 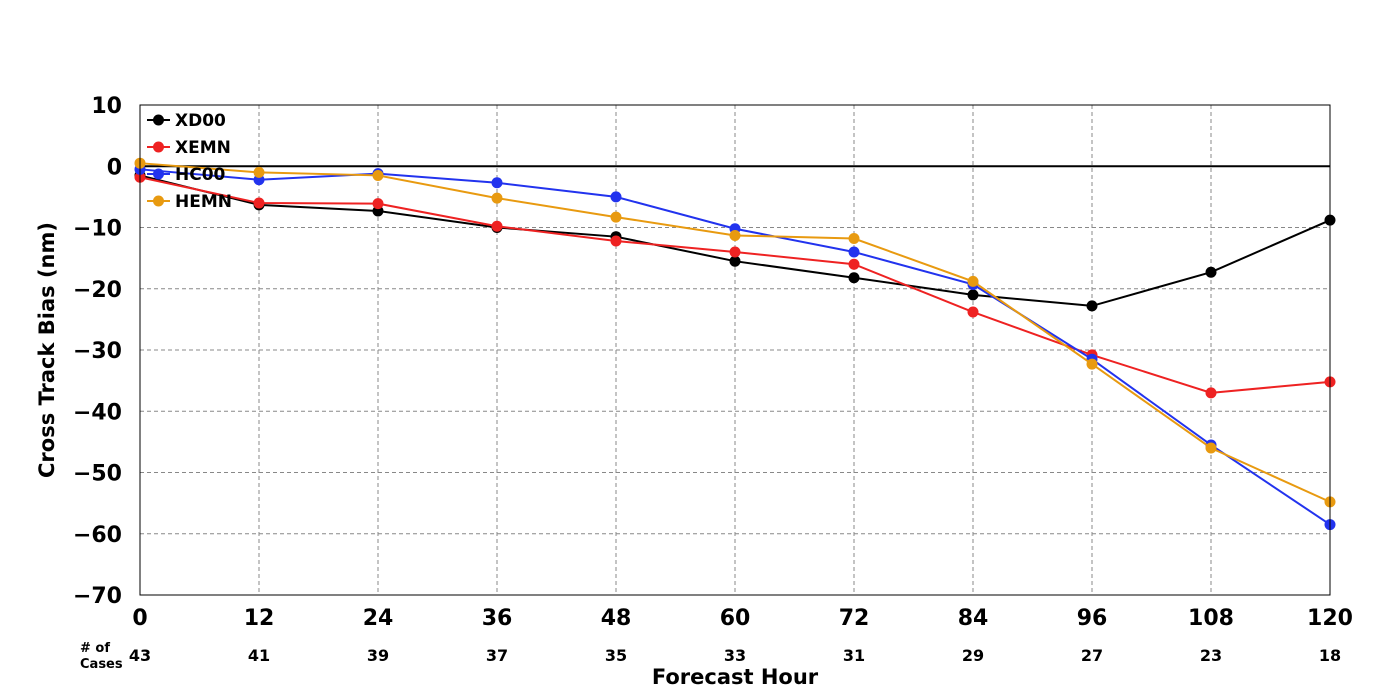 I want to click on case-count: 27, so click(x=1092, y=655).